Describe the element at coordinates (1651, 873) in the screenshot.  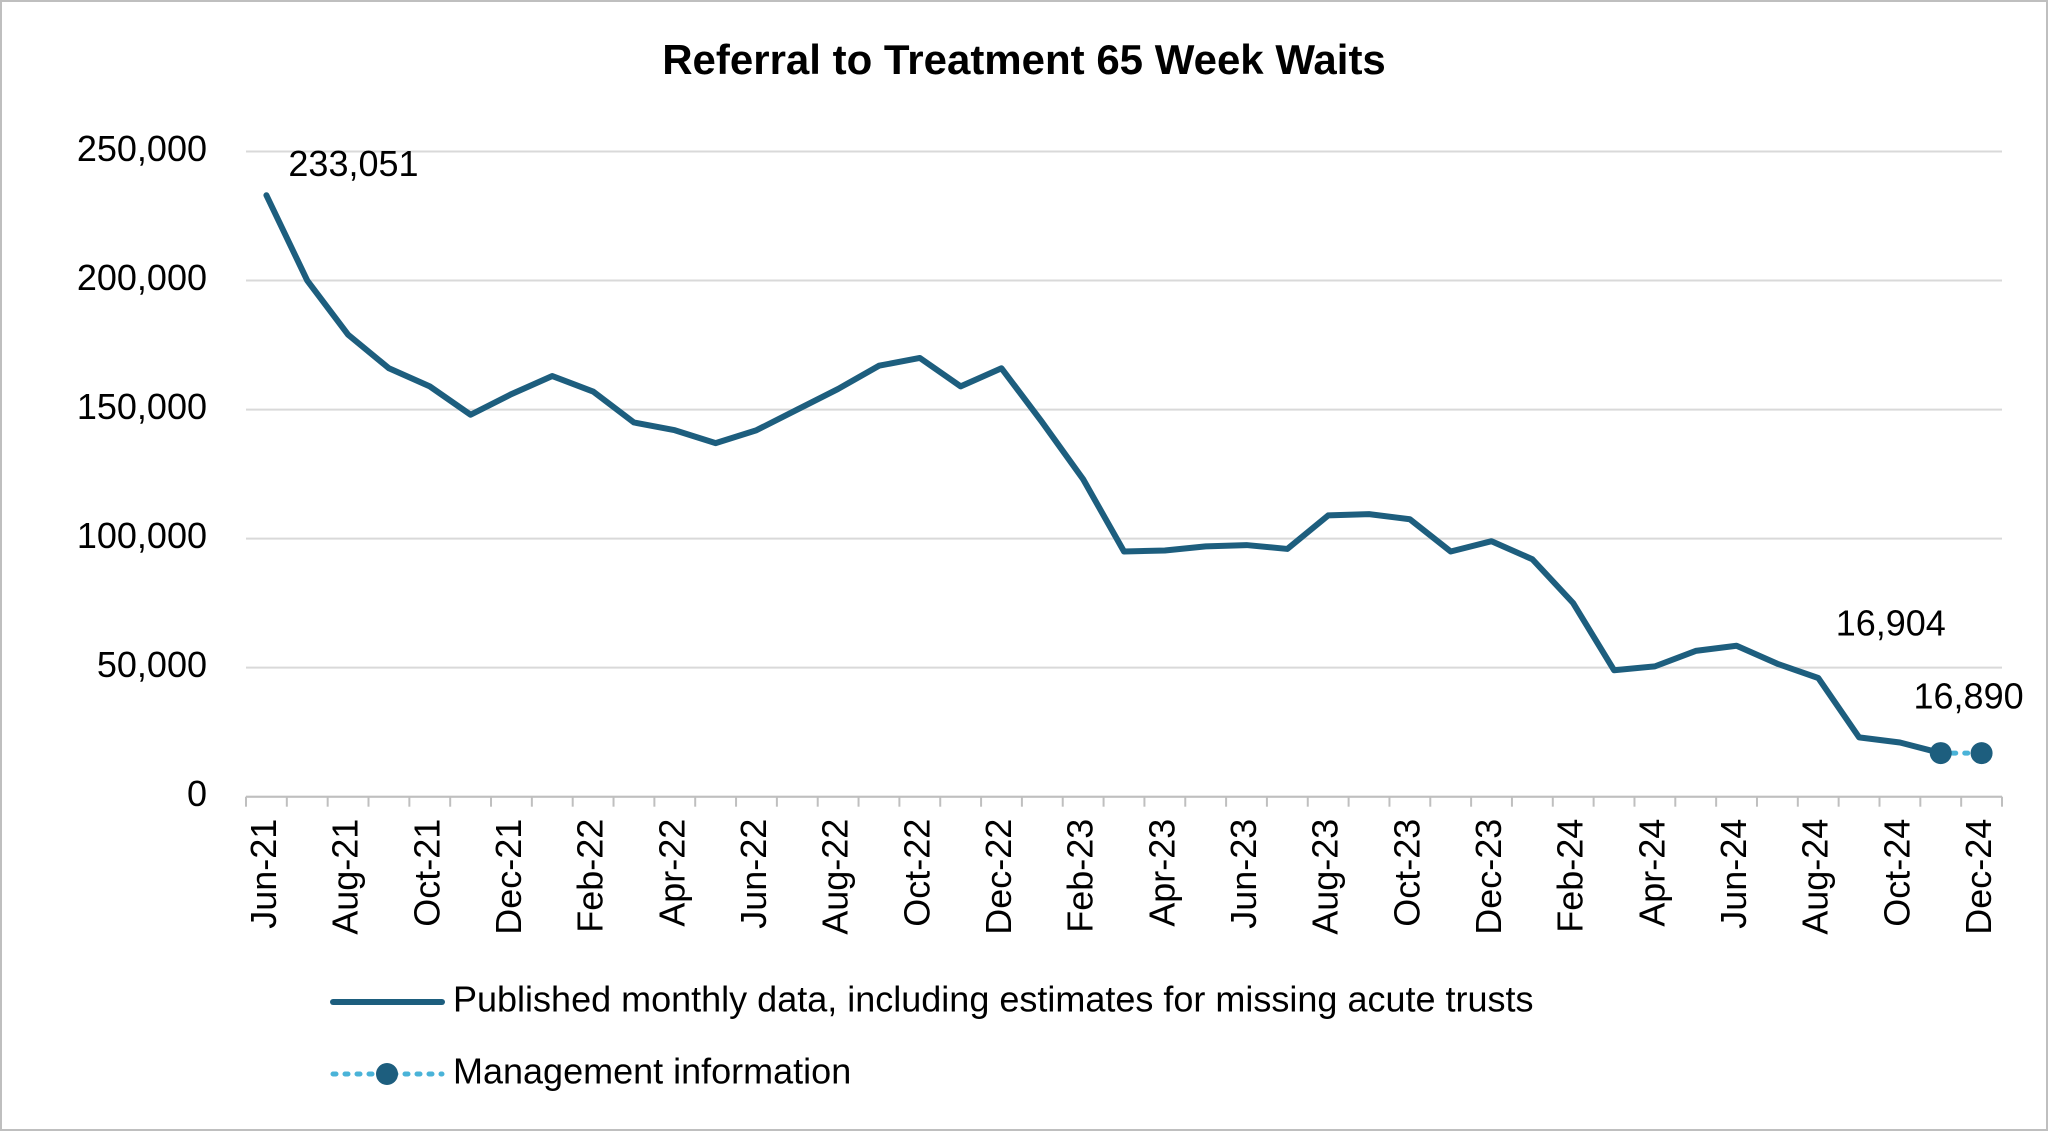
I see `x-tick-label: Apr-24` at that location.